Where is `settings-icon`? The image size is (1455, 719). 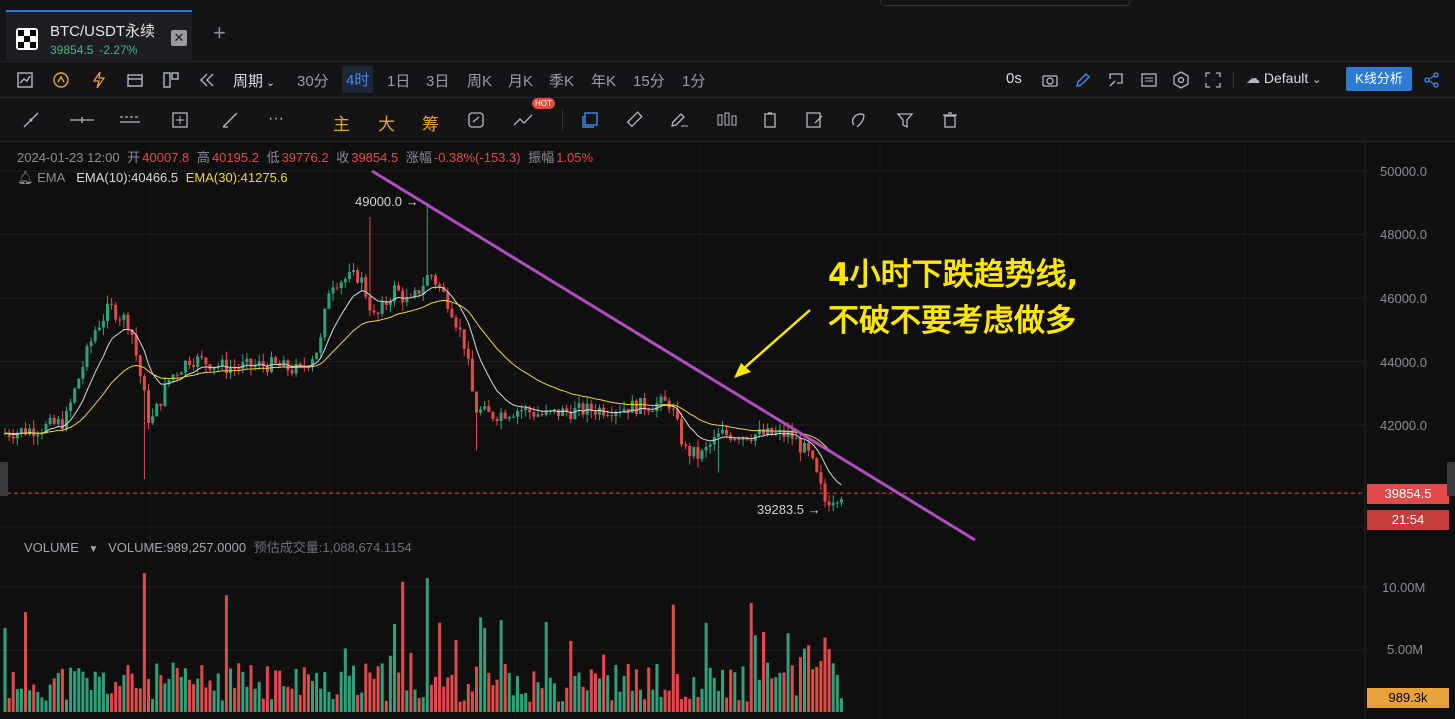 settings-icon is located at coordinates (1181, 80).